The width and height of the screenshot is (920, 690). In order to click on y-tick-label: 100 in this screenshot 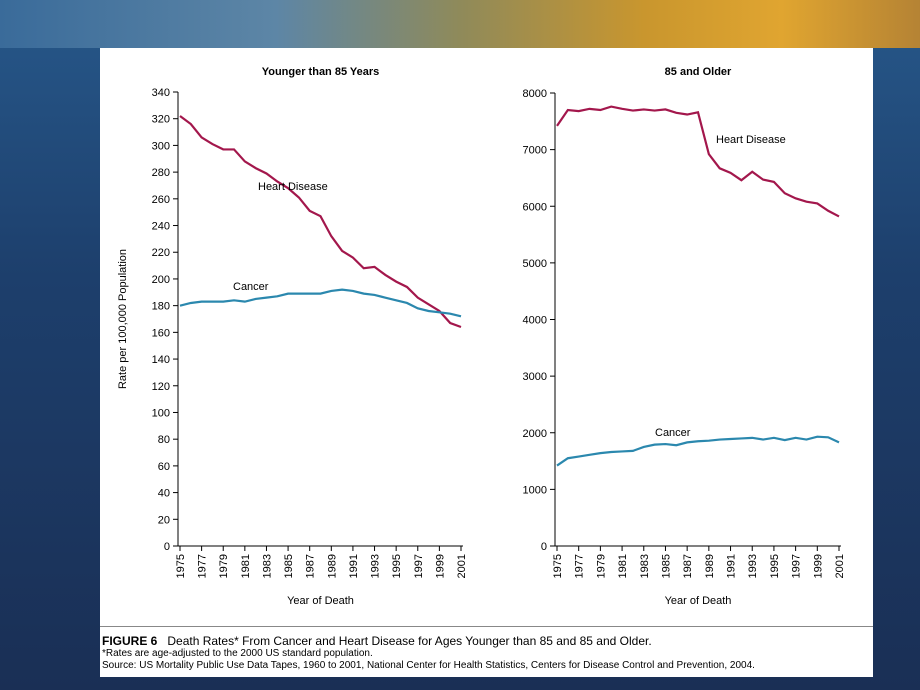, I will do `click(161, 413)`.